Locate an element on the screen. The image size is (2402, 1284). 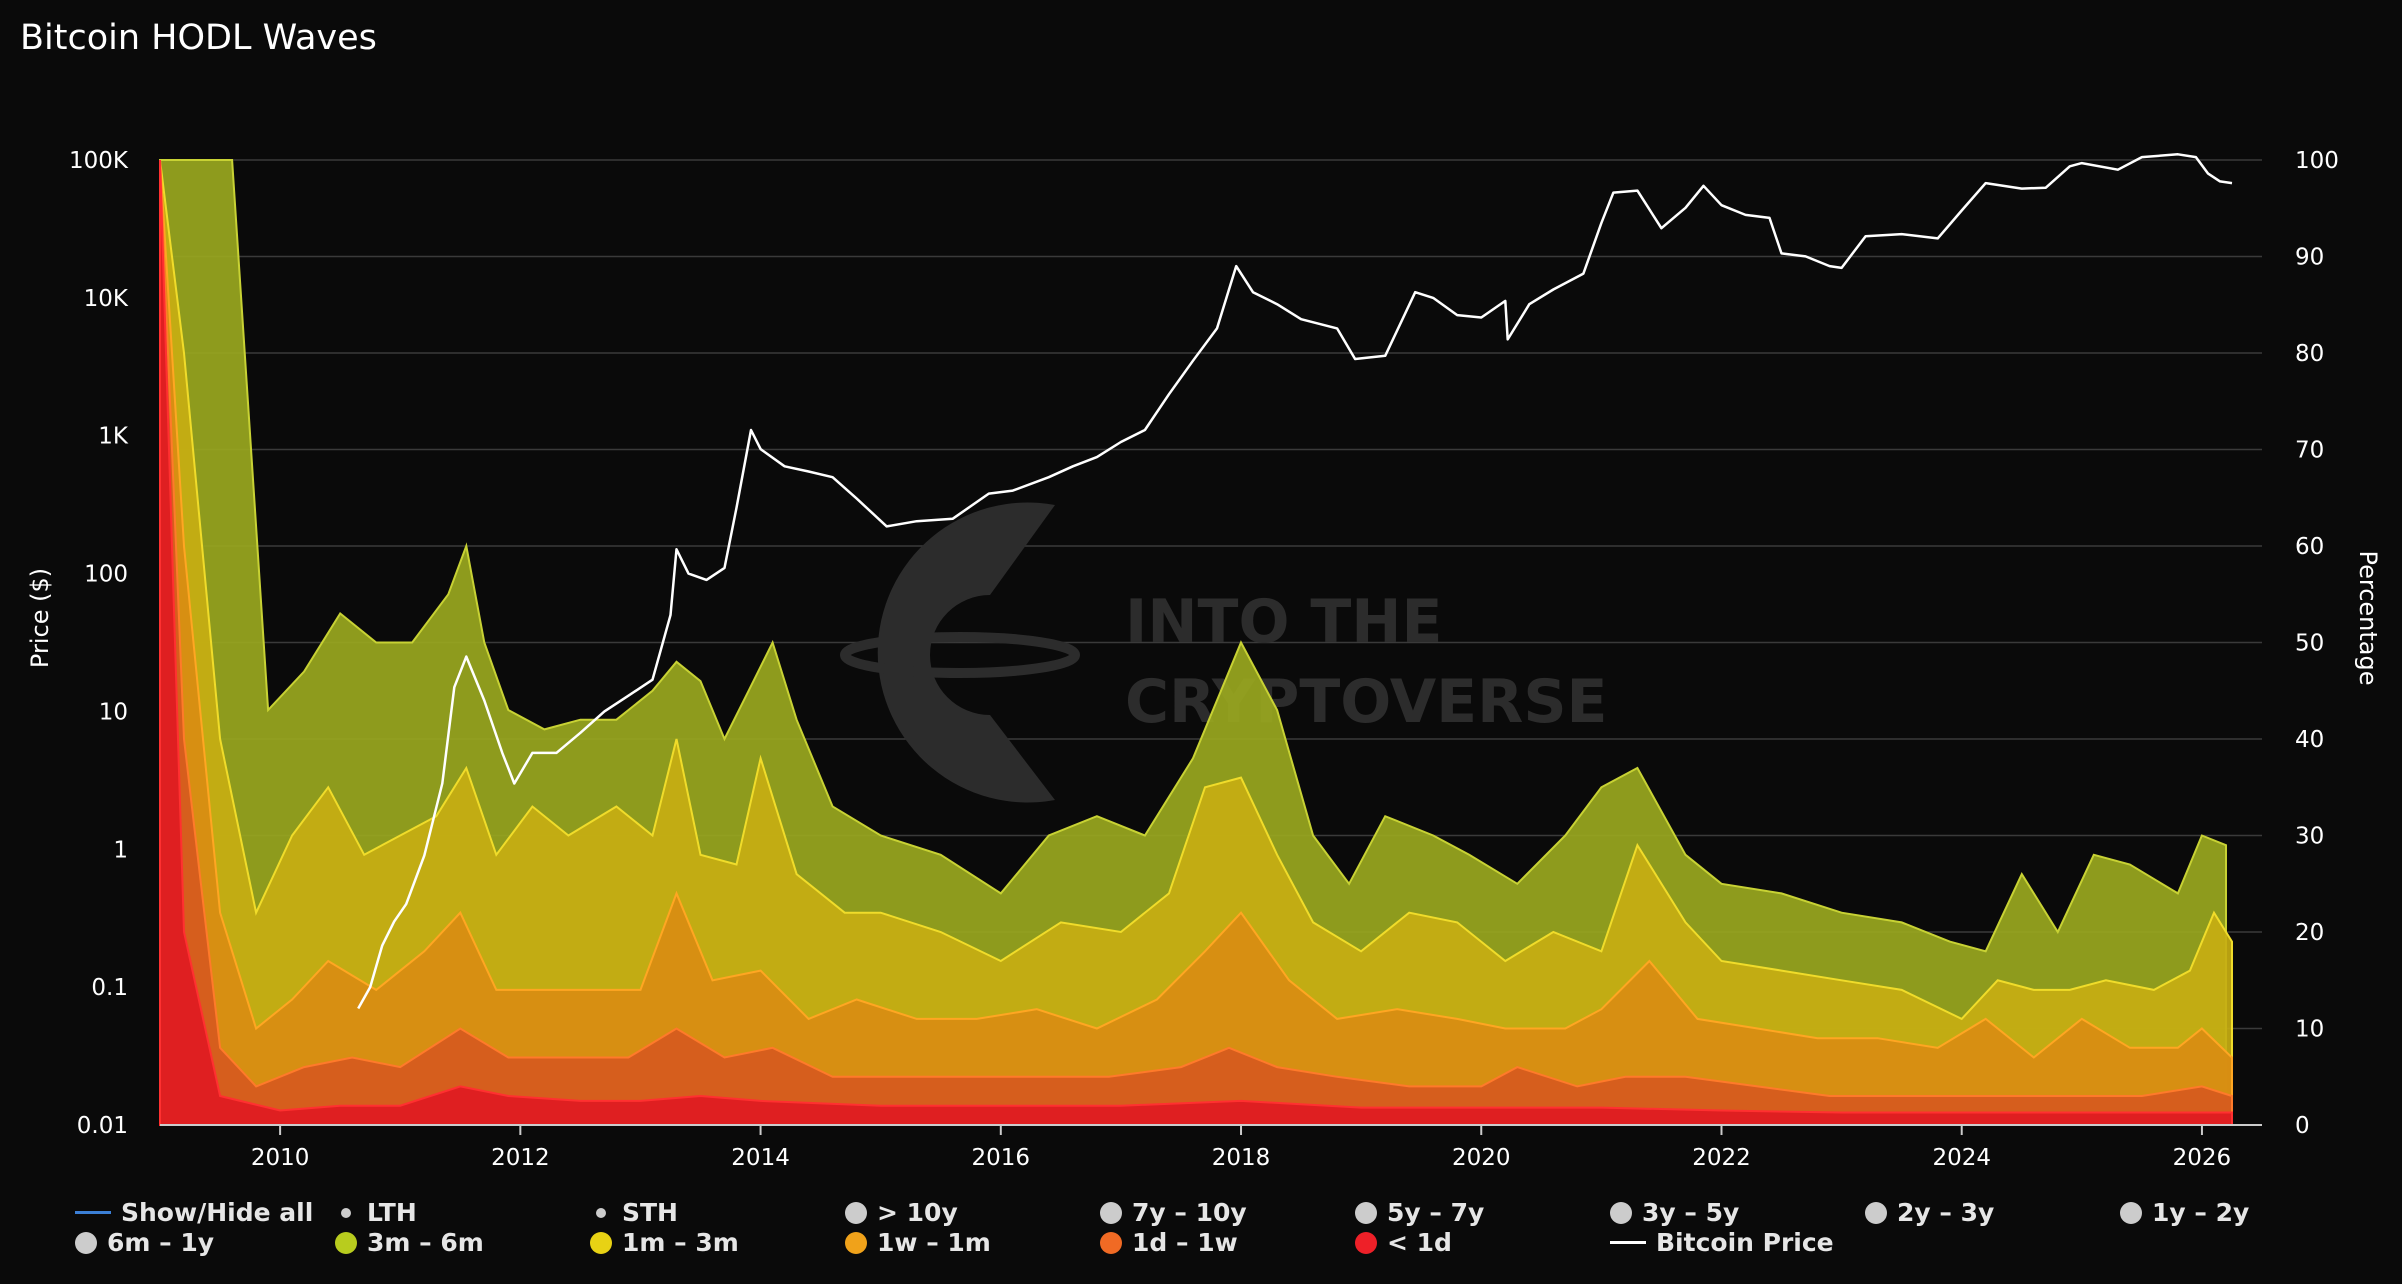
legend-item-6m-1y: 6m – 1y is located at coordinates (144, 1242).